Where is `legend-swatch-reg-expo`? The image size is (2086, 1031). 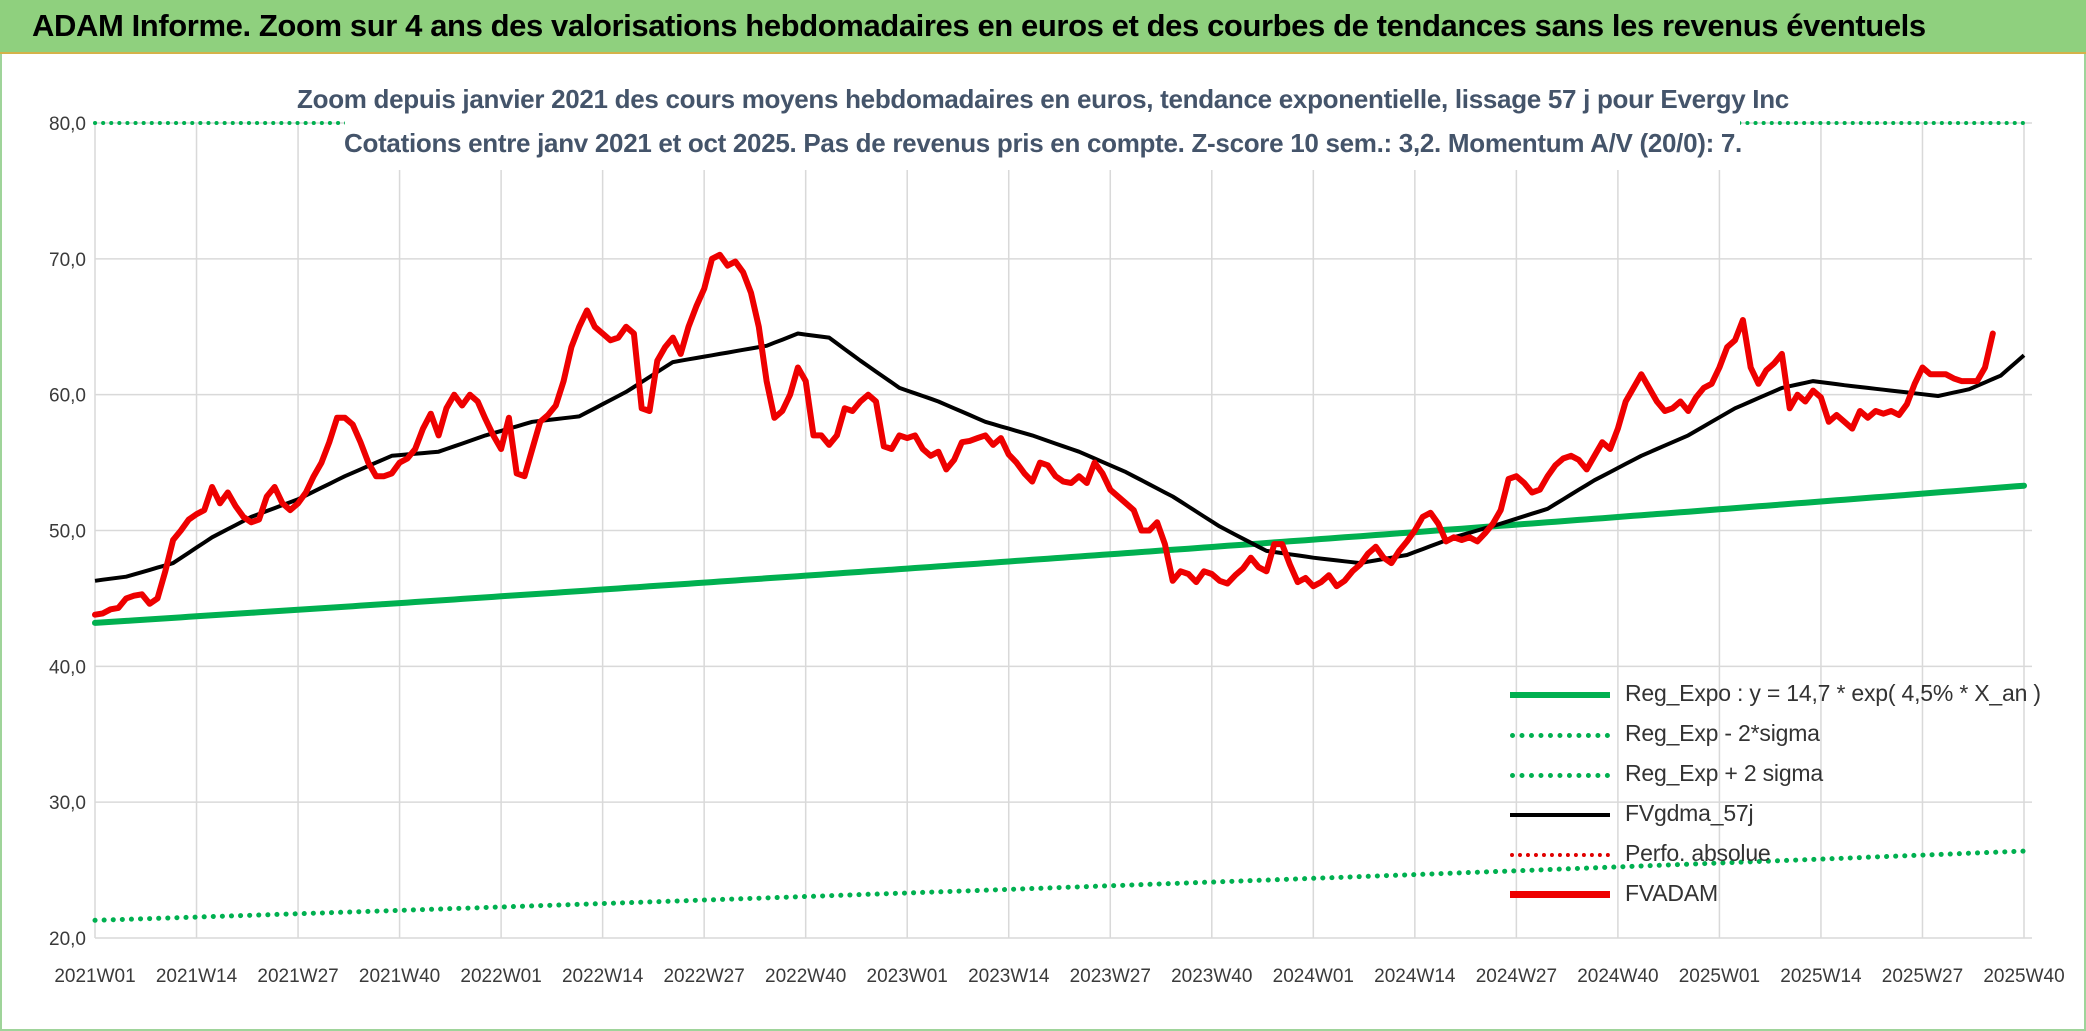
legend-swatch-reg-expo is located at coordinates (1560, 695).